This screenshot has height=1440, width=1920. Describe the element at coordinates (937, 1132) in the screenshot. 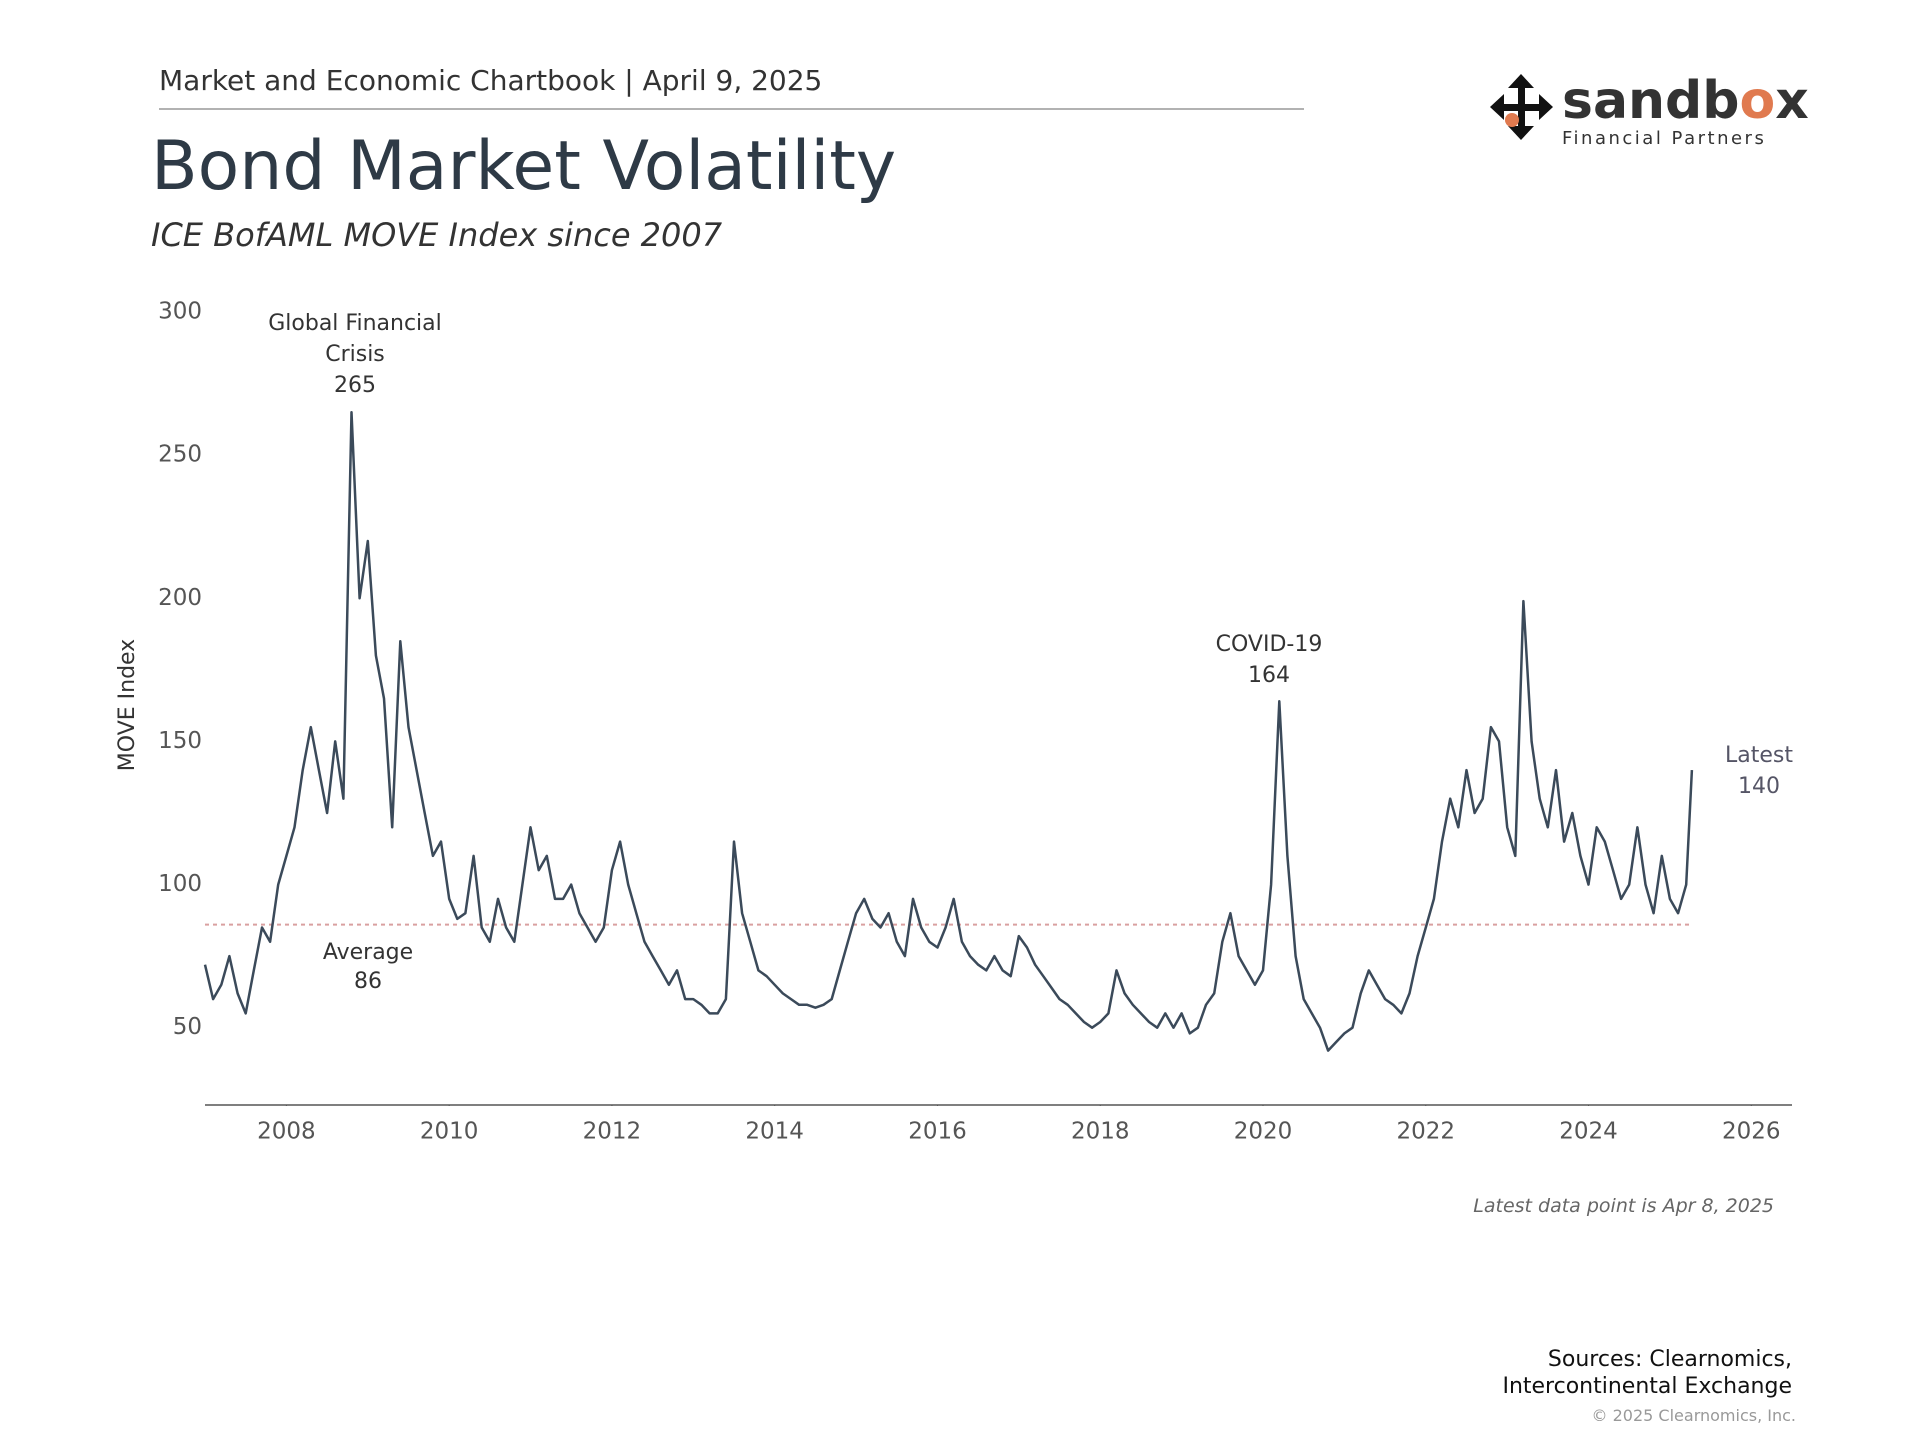

I see `x-tick-label: 2016` at that location.